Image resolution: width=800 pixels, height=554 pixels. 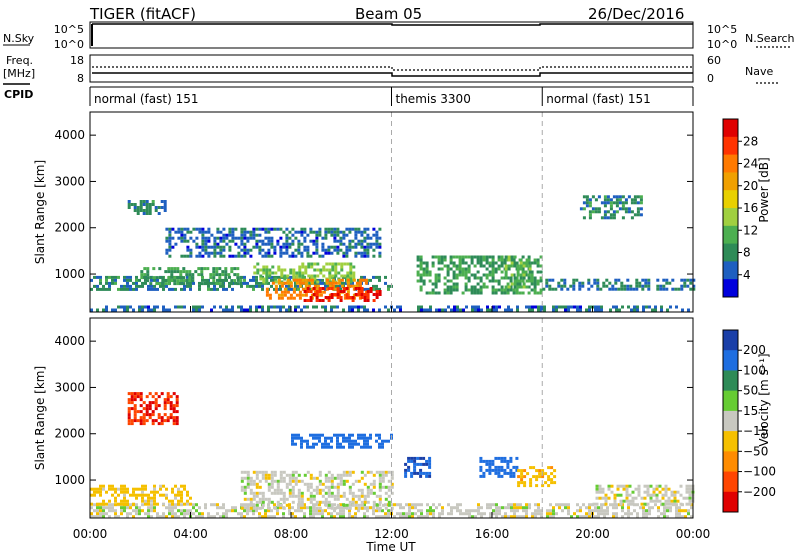 I want to click on velocity-colorbar-tick-label: 100, so click(x=754, y=370).